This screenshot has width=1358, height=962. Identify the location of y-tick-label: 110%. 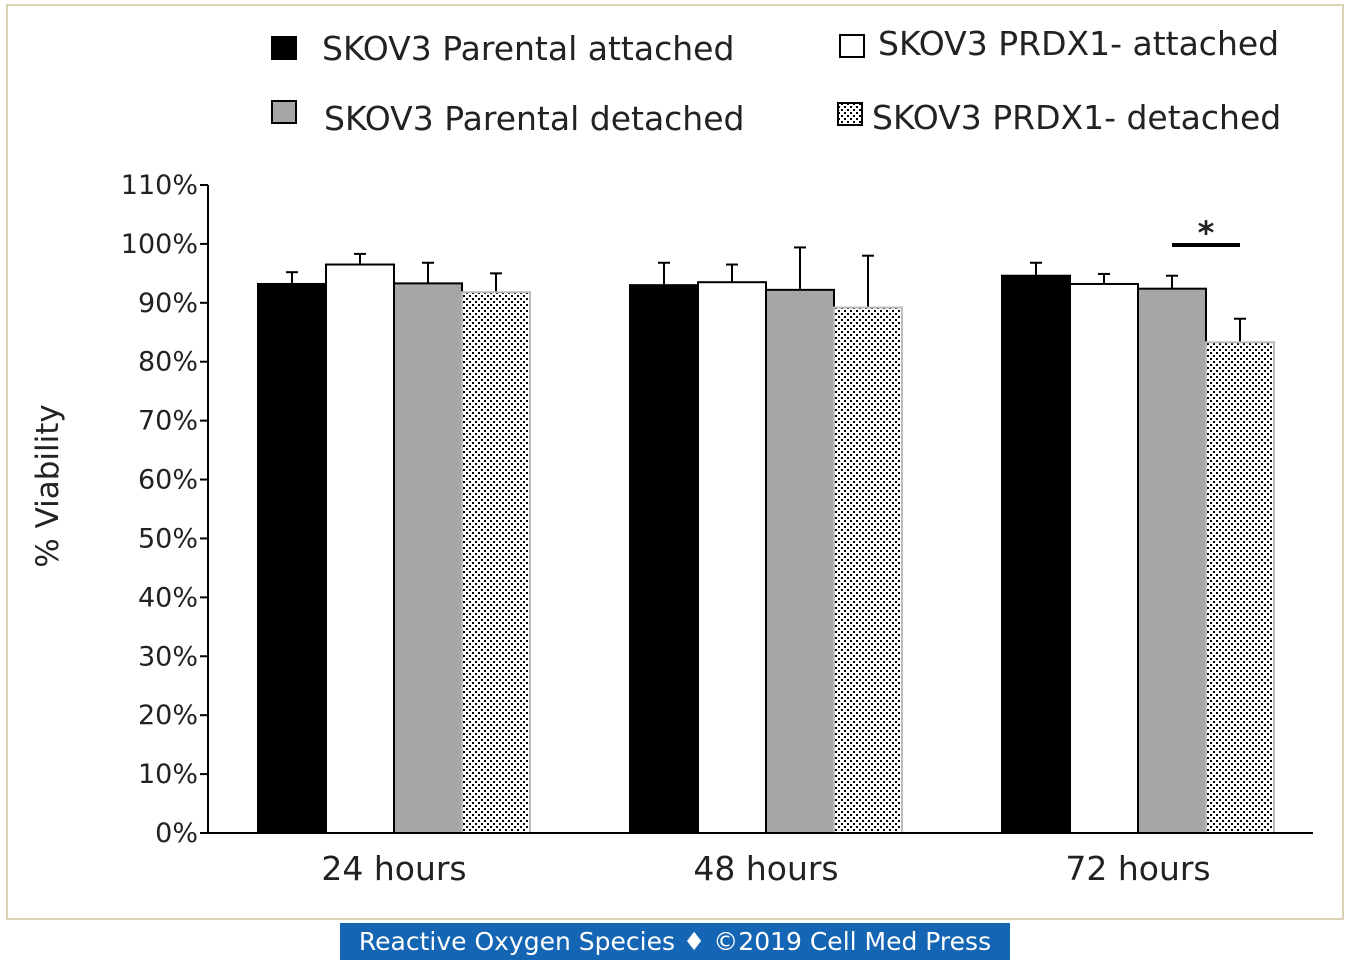
(159, 185).